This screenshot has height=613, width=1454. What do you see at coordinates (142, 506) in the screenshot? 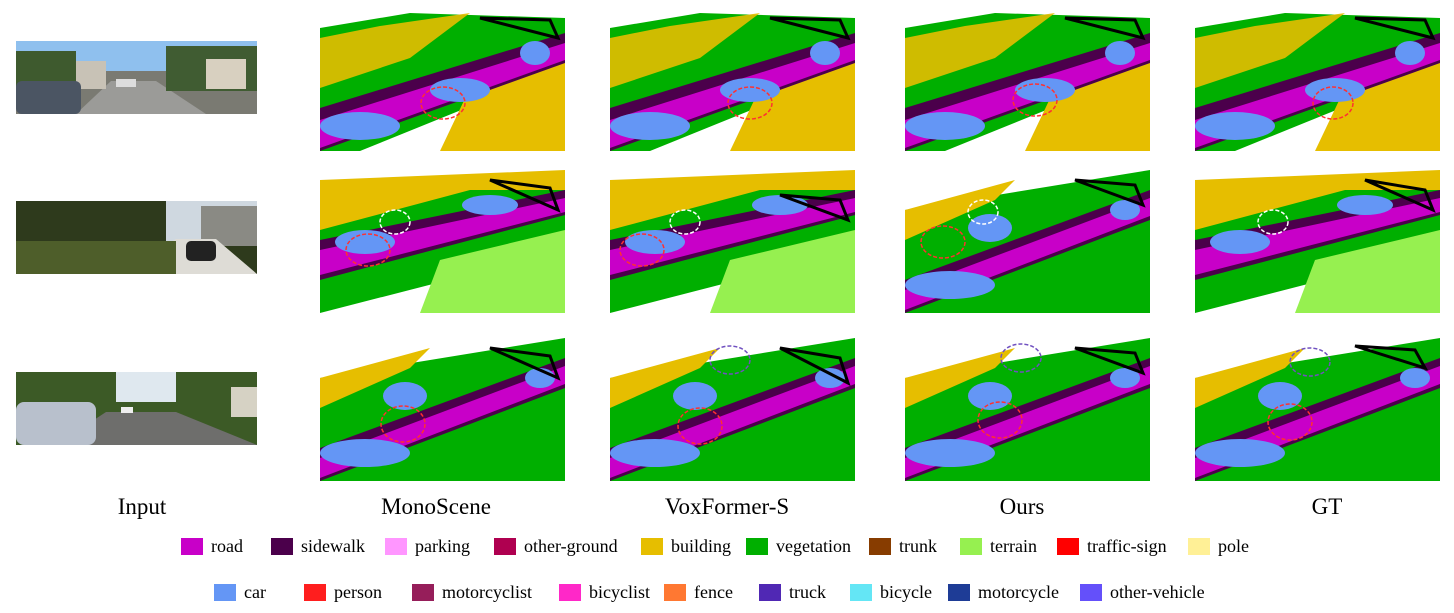
I see `column-label-input: Input` at bounding box center [142, 506].